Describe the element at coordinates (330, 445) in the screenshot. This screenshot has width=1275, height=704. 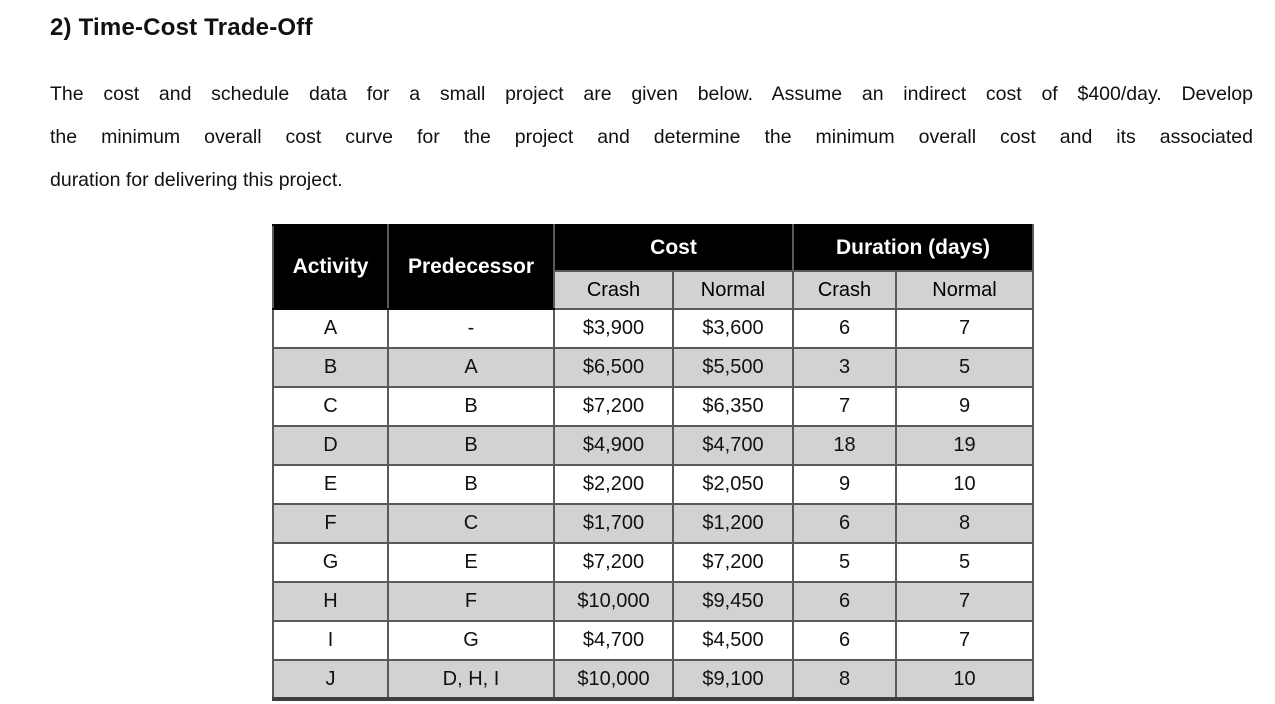
I see `cell-activity: D` at that location.